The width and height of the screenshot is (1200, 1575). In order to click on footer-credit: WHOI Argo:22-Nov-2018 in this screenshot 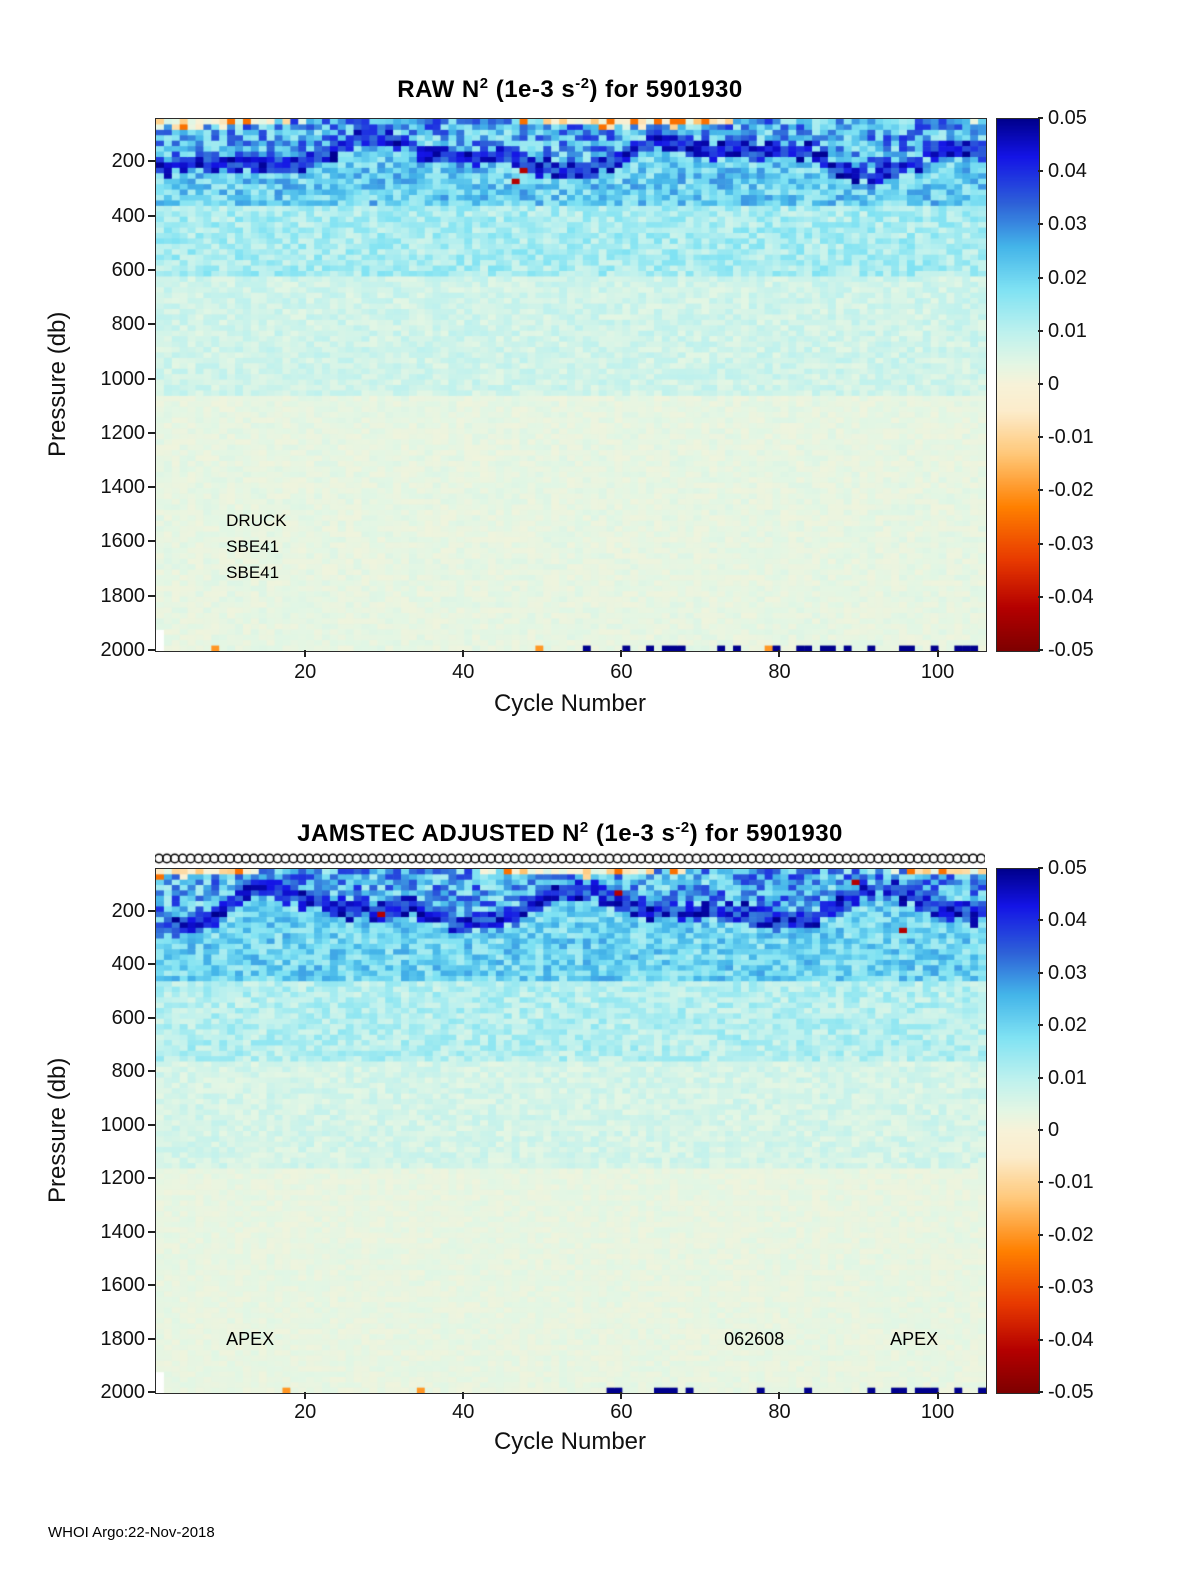, I will do `click(131, 1532)`.